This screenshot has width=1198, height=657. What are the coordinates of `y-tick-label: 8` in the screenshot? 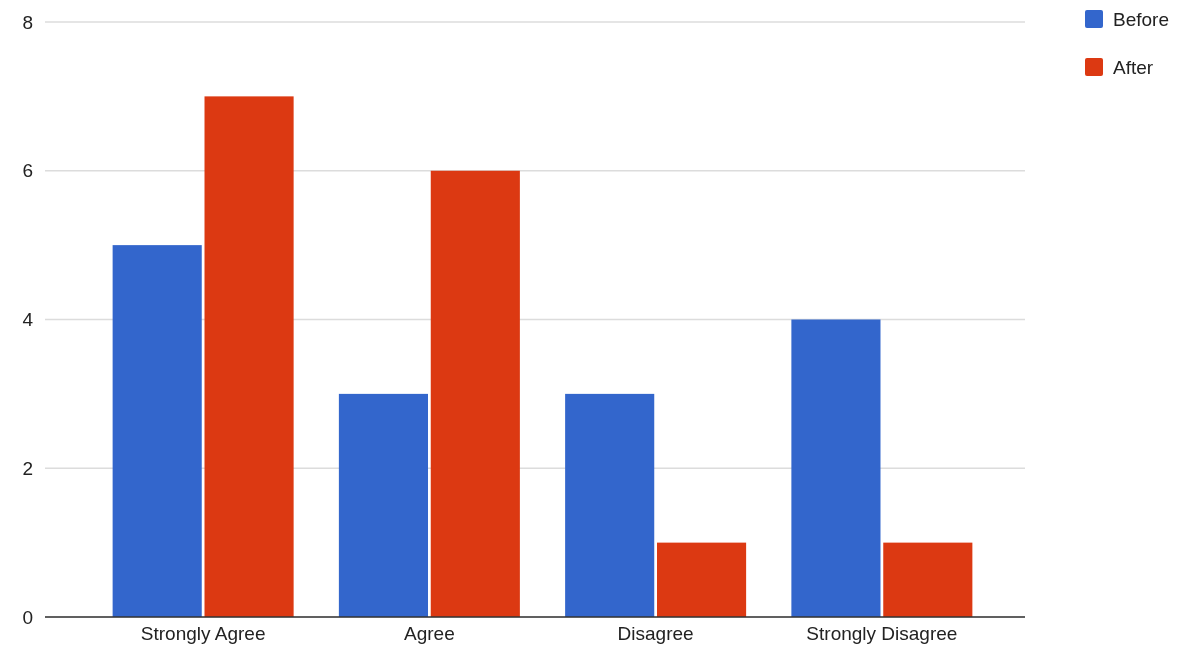 It's located at (27, 22).